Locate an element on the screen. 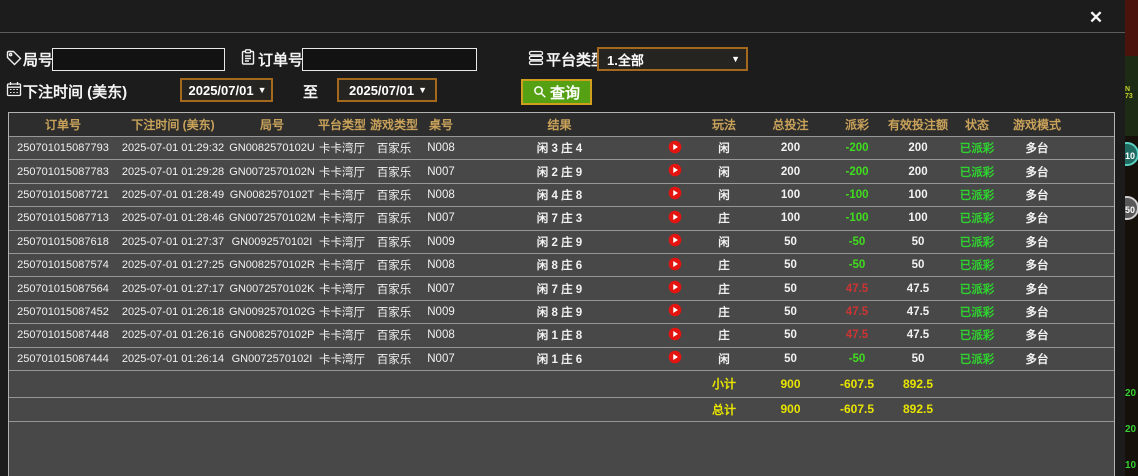 The width and height of the screenshot is (1138, 476). cell-order-no: 250701015087793 is located at coordinates (63, 148).